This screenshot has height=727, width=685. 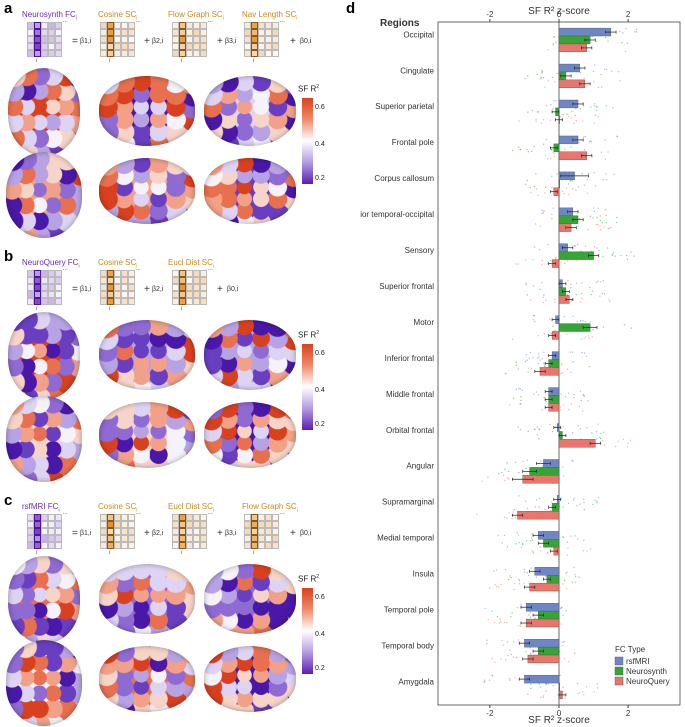 What do you see at coordinates (44, 439) in the screenshot?
I see `ventral-brain-view` at bounding box center [44, 439].